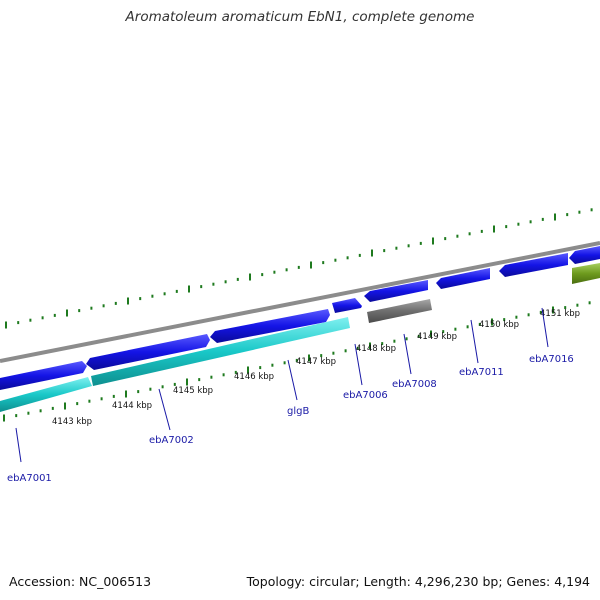 Image resolution: width=600 pixels, height=600 pixels. Describe the element at coordinates (365, 395) in the screenshot. I see `gene-label-ebA7006: ebA7006` at that location.